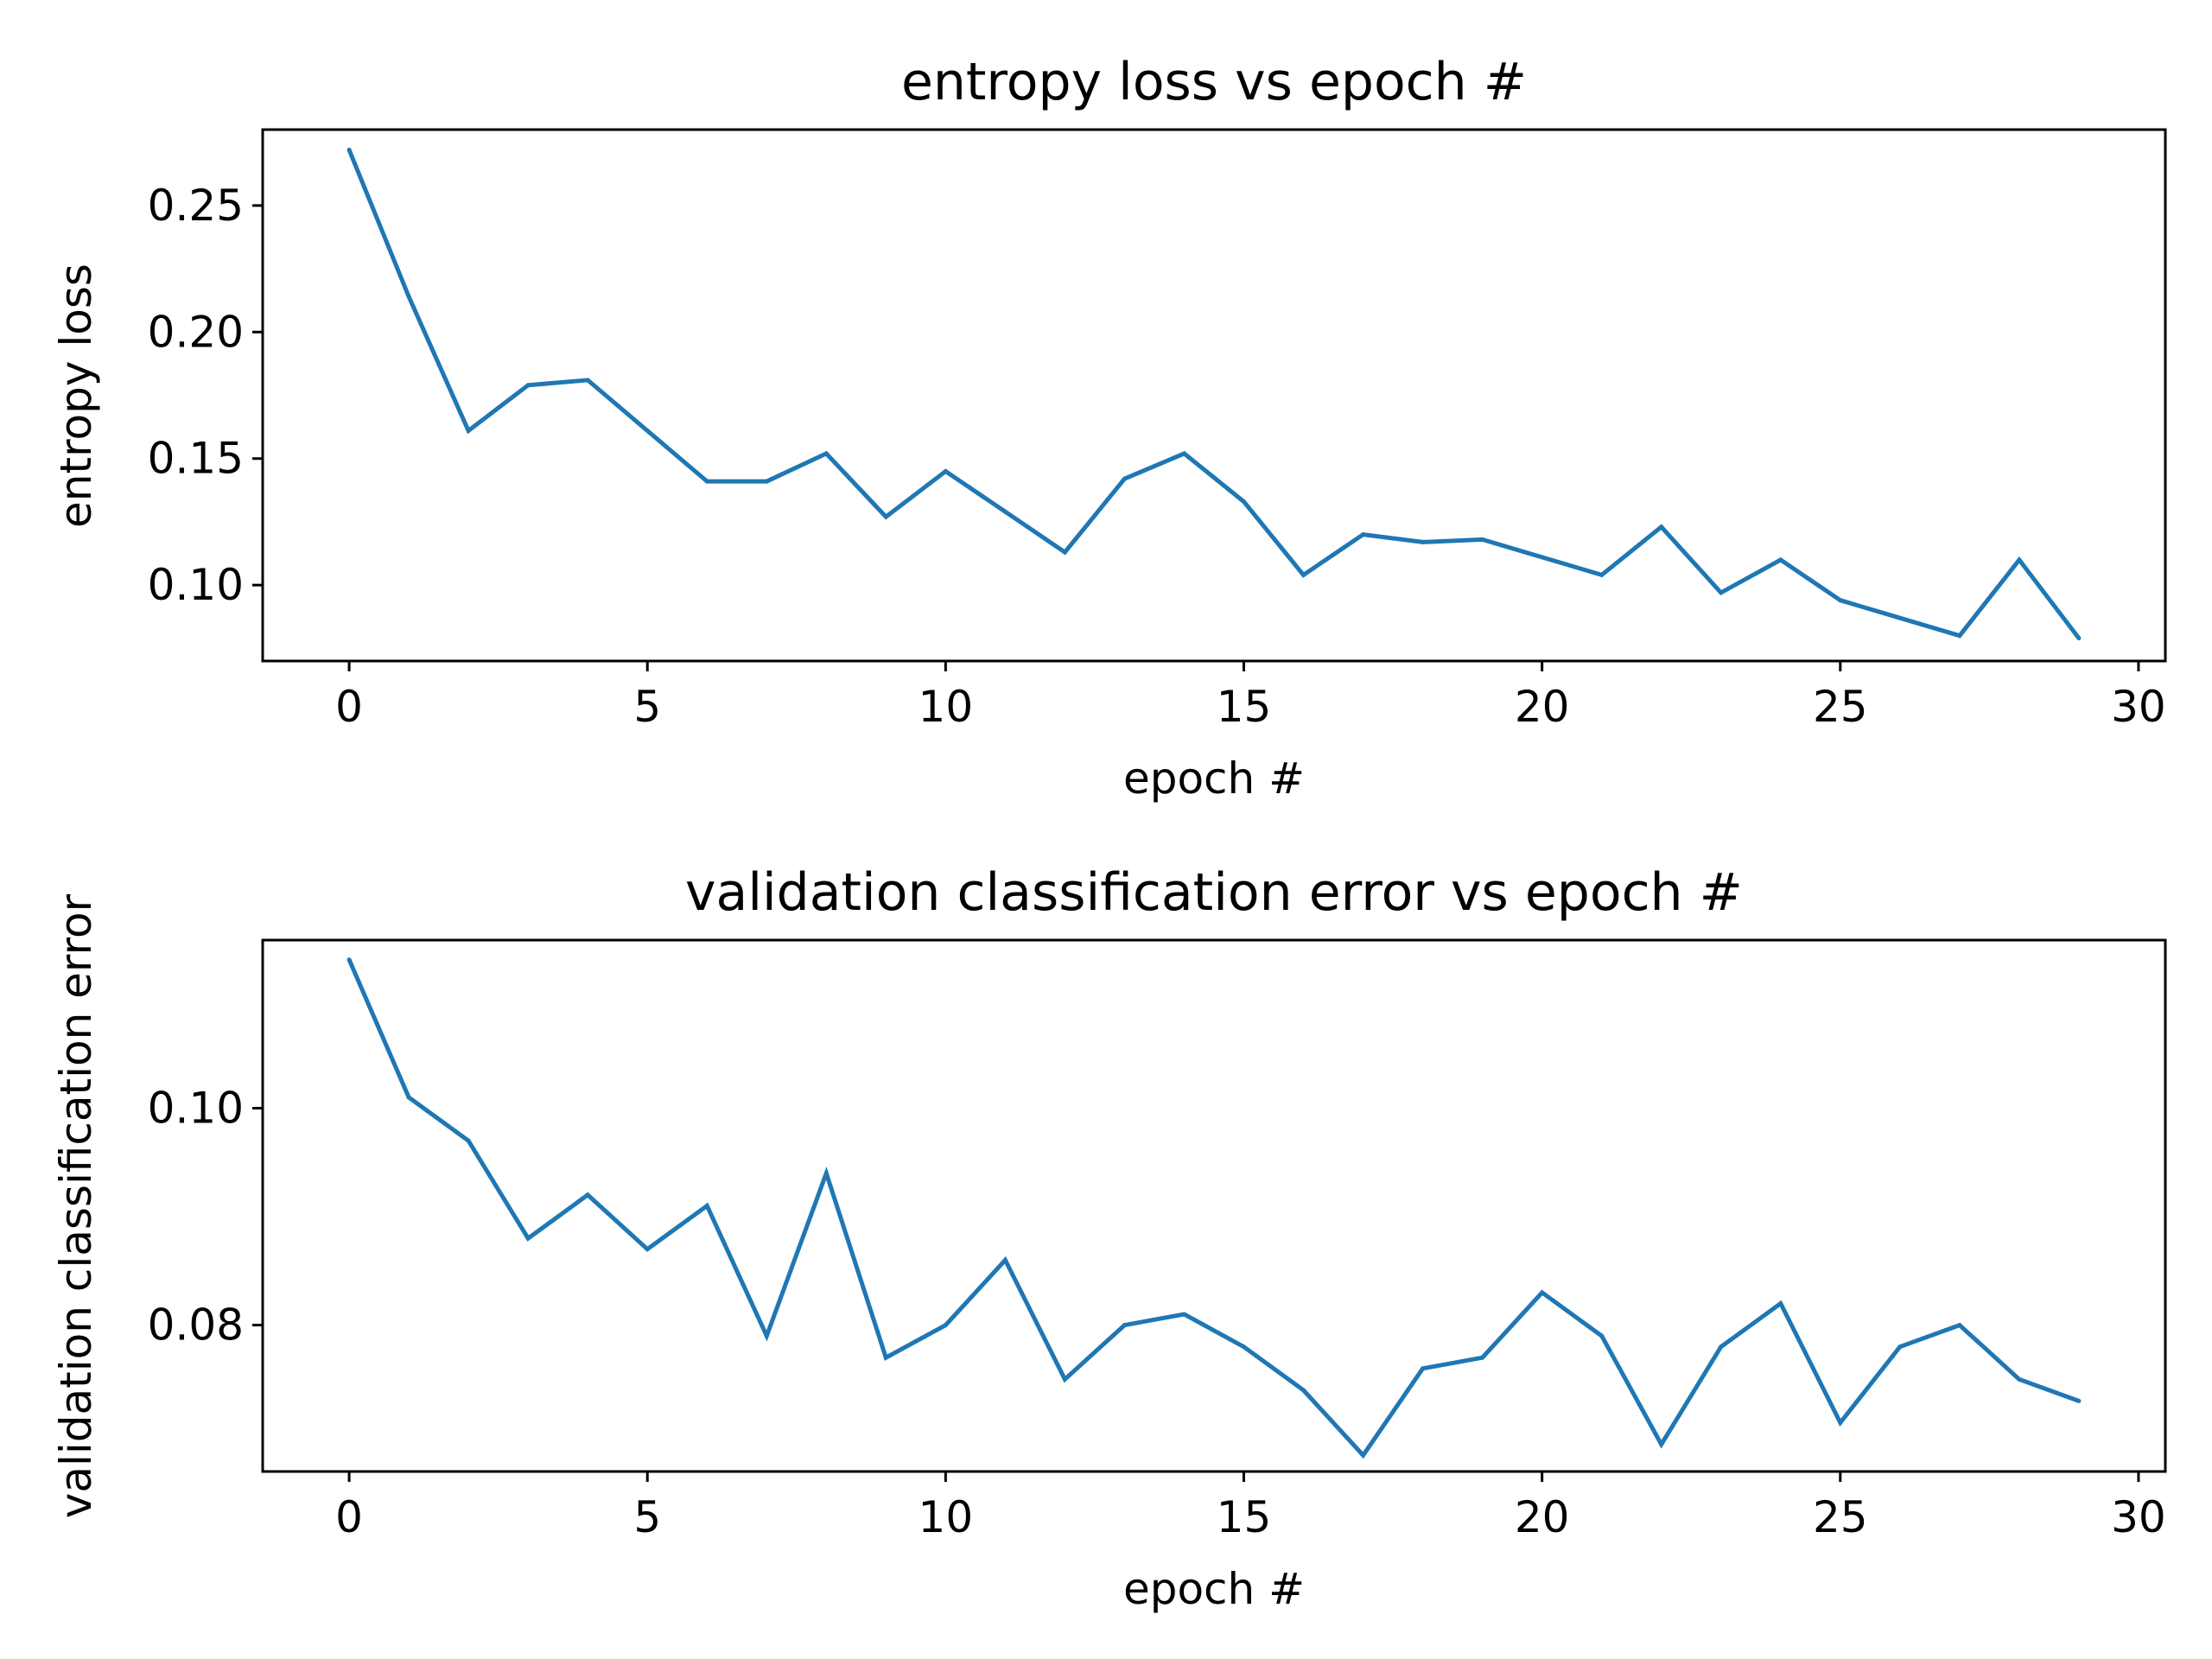 This screenshot has width=2212, height=1659. Describe the element at coordinates (196, 332) in the screenshot. I see `y-tick-label: 0.20` at that location.